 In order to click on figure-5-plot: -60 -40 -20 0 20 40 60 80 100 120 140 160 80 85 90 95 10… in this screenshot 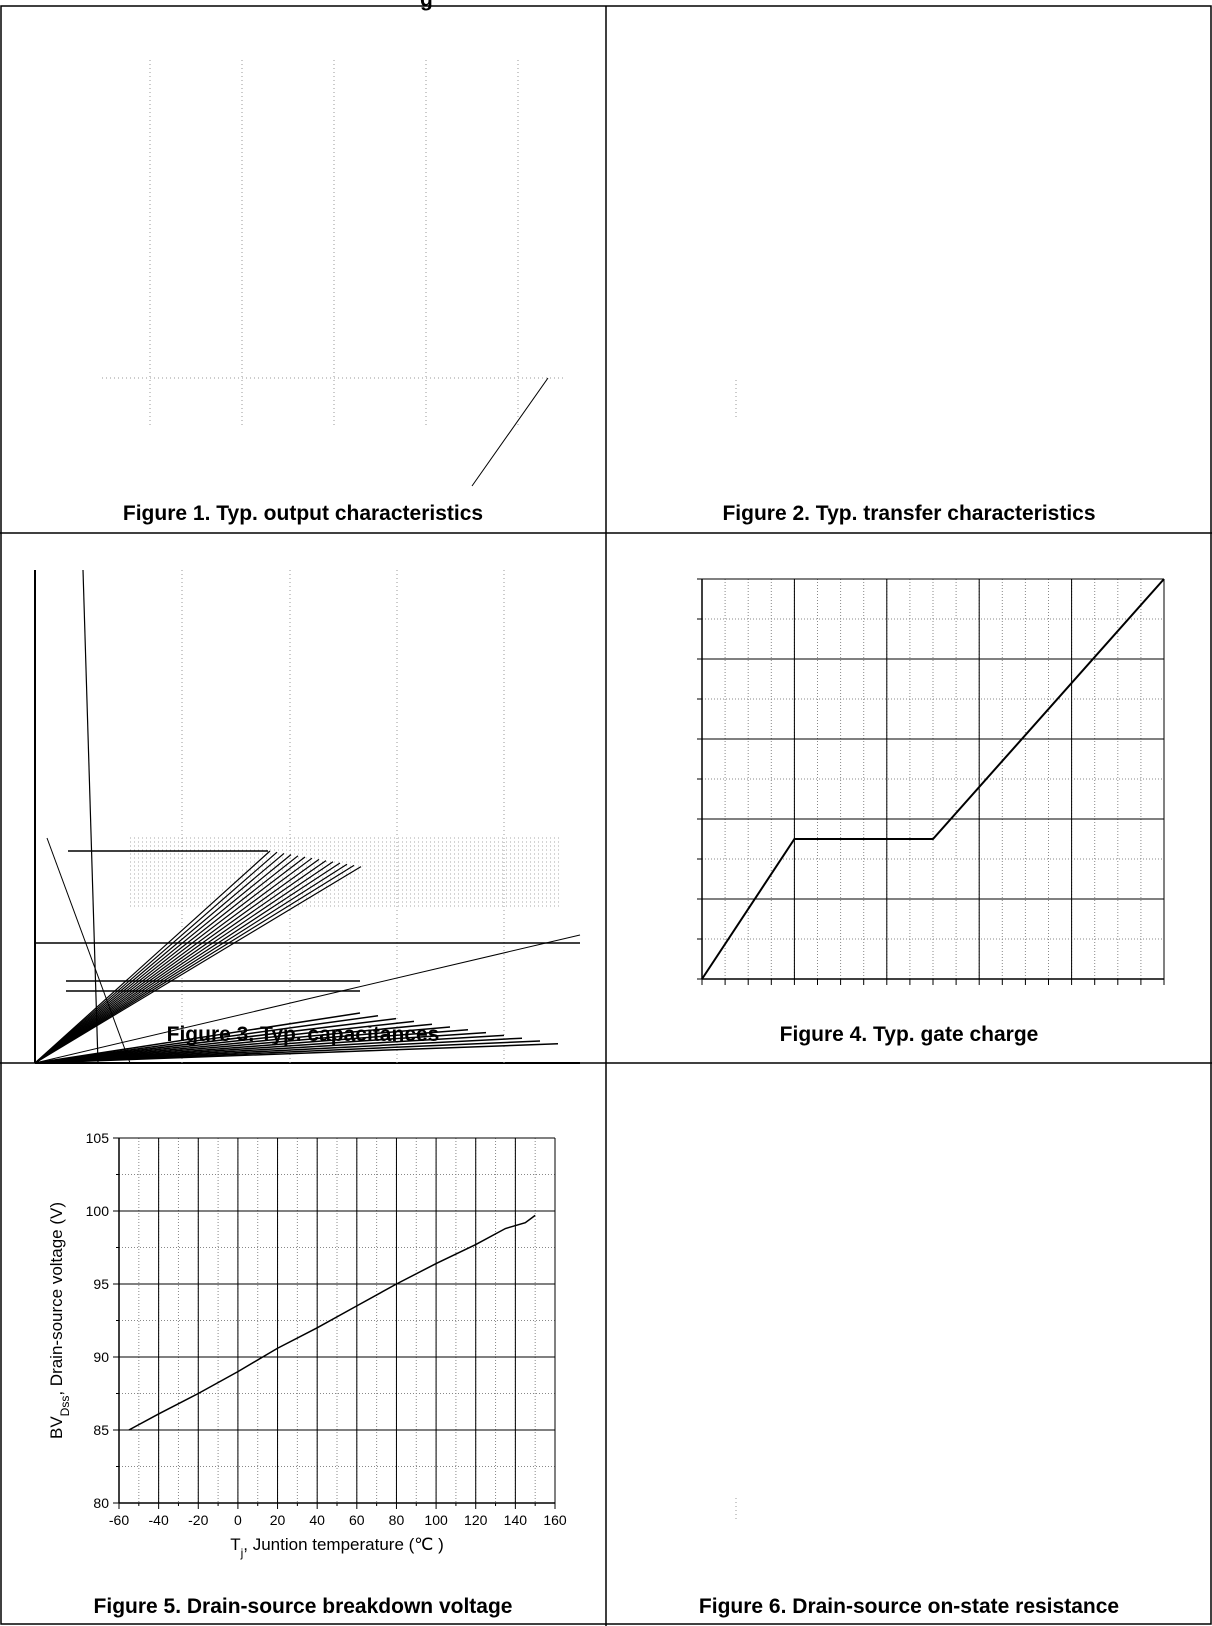, I will do `click(307, 1345)`.